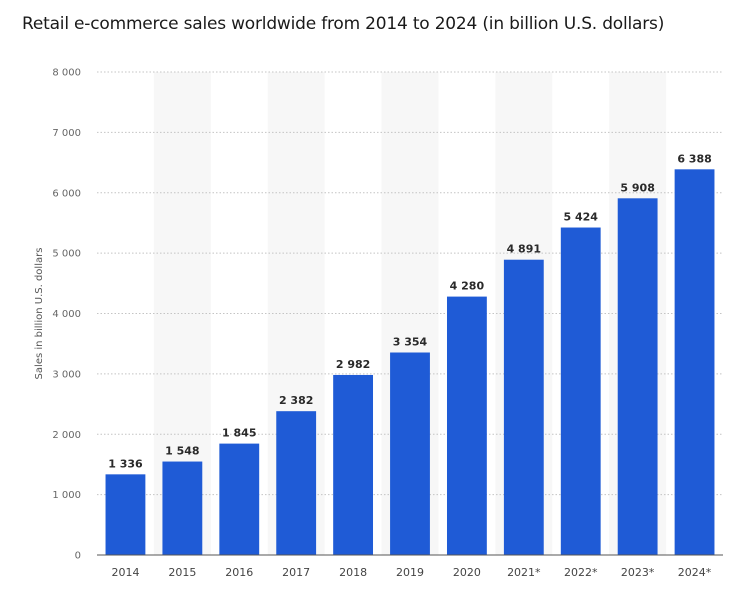 The height and width of the screenshot is (596, 731). What do you see at coordinates (524, 572) in the screenshot?
I see `x-tick-label: 2021*` at bounding box center [524, 572].